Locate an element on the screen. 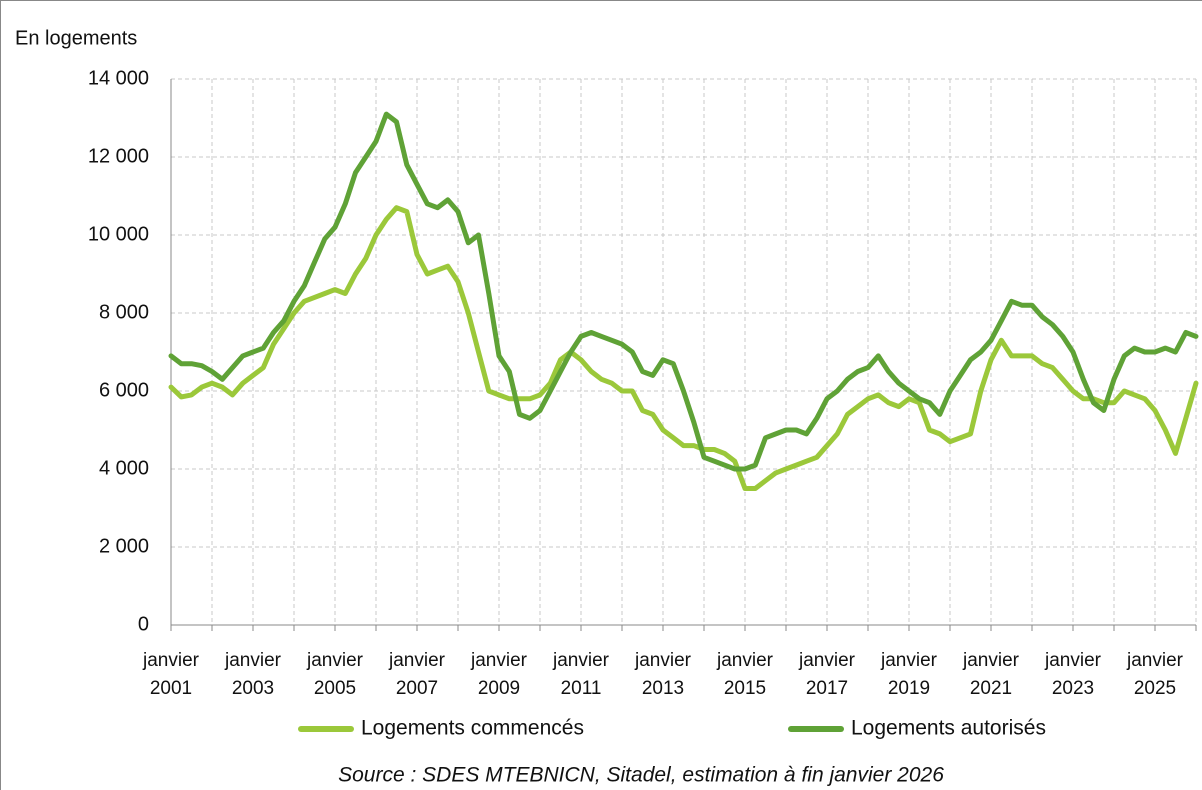  x-tick-label: janvier 2003 is located at coordinates (253, 674).